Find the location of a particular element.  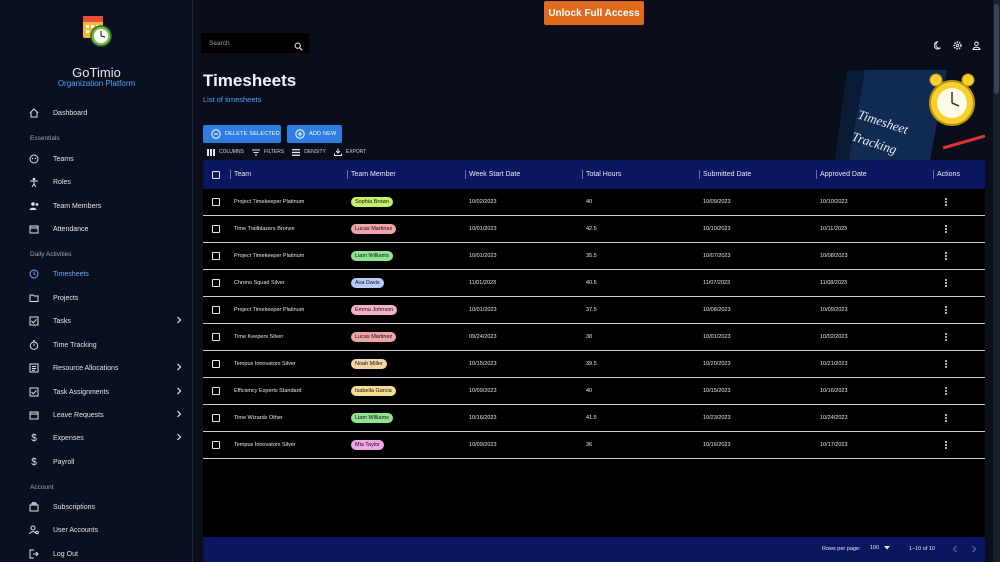

sidebar-item-teams: Teams is located at coordinates (108, 159).